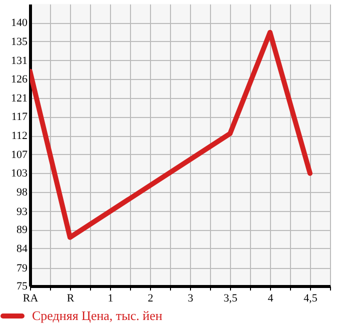  I want to click on y-tick-label: 107, so click(19, 154).